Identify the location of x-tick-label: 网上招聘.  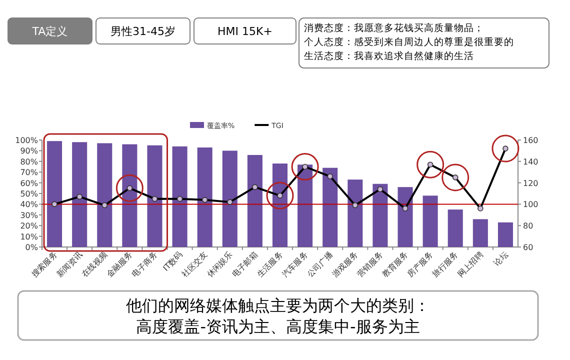
(470, 265).